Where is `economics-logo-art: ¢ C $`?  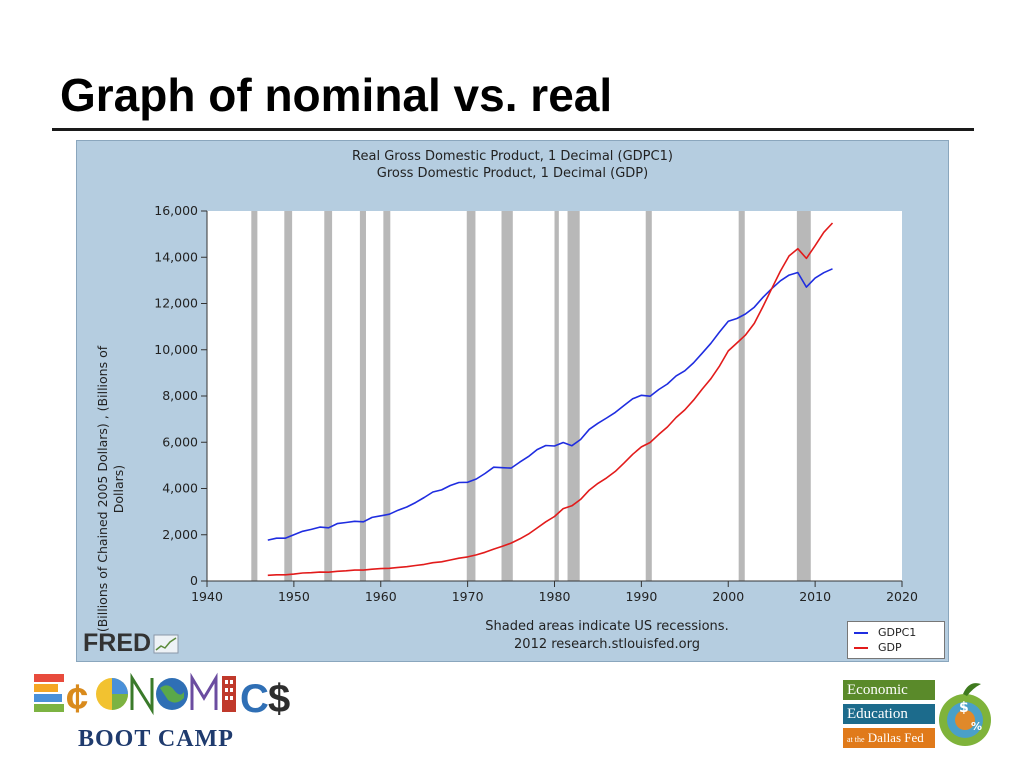
economics-logo-art: ¢ C $ is located at coordinates (162, 696).